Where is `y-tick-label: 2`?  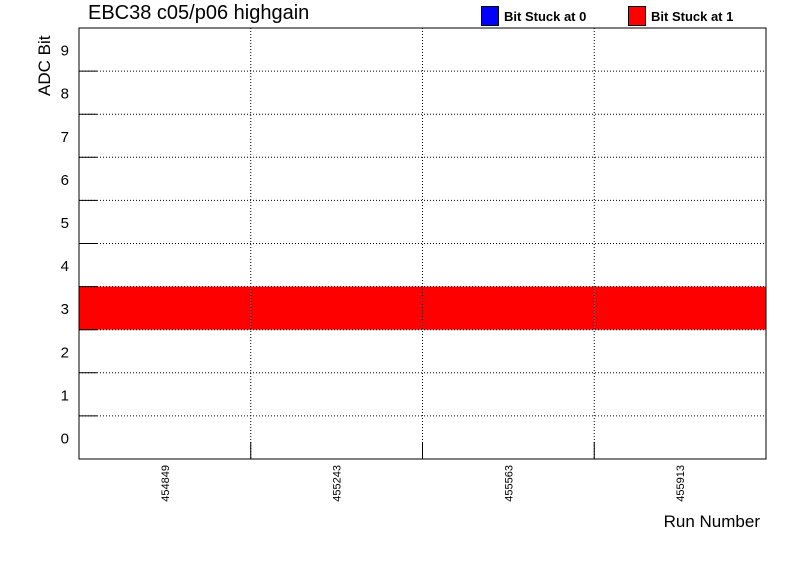 y-tick-label: 2 is located at coordinates (65, 352).